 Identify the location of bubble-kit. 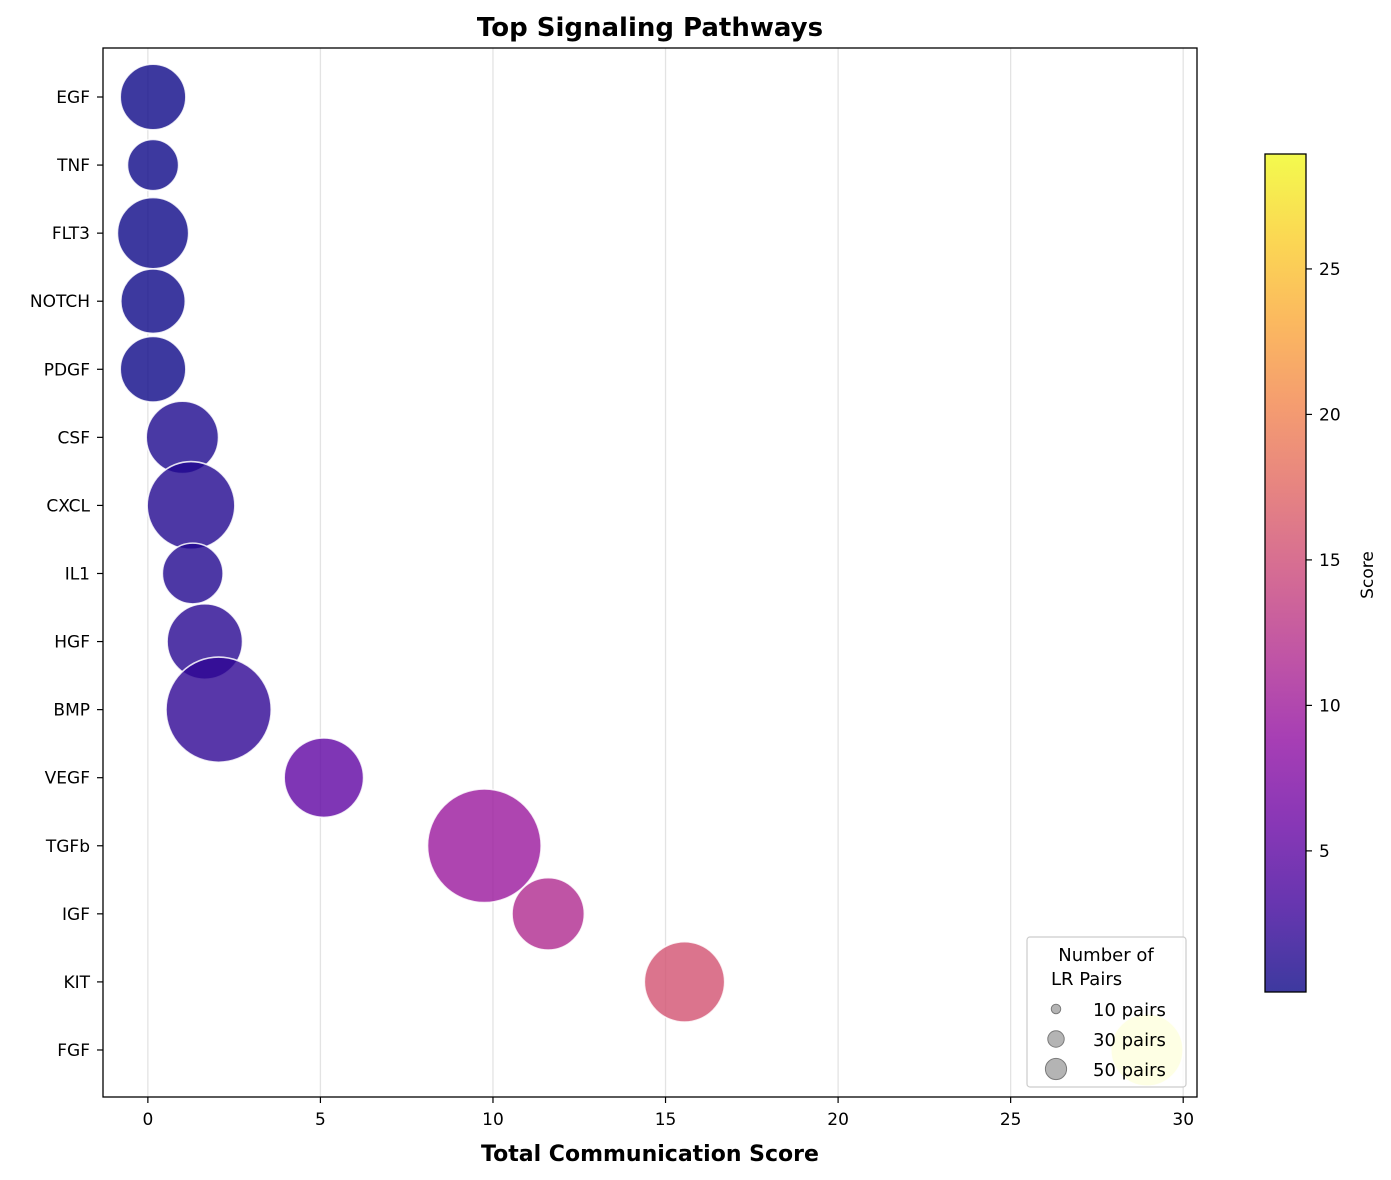
(684, 981).